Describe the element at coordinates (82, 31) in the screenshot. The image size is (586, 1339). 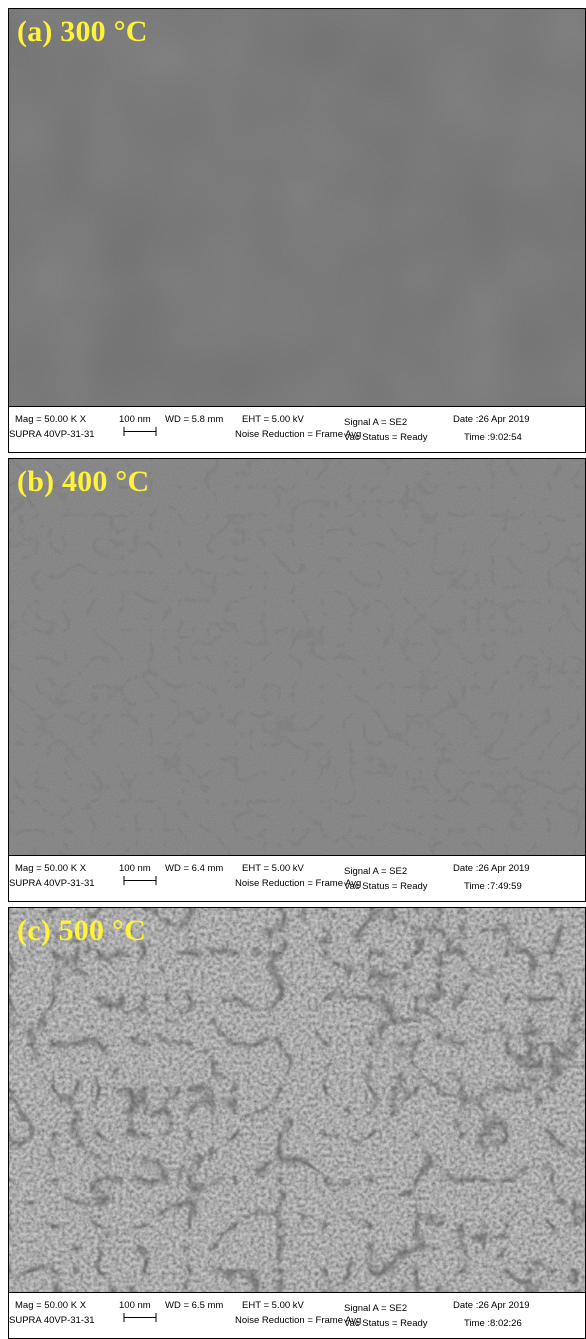
I see `panel-label-a: (a) 300 °C` at that location.